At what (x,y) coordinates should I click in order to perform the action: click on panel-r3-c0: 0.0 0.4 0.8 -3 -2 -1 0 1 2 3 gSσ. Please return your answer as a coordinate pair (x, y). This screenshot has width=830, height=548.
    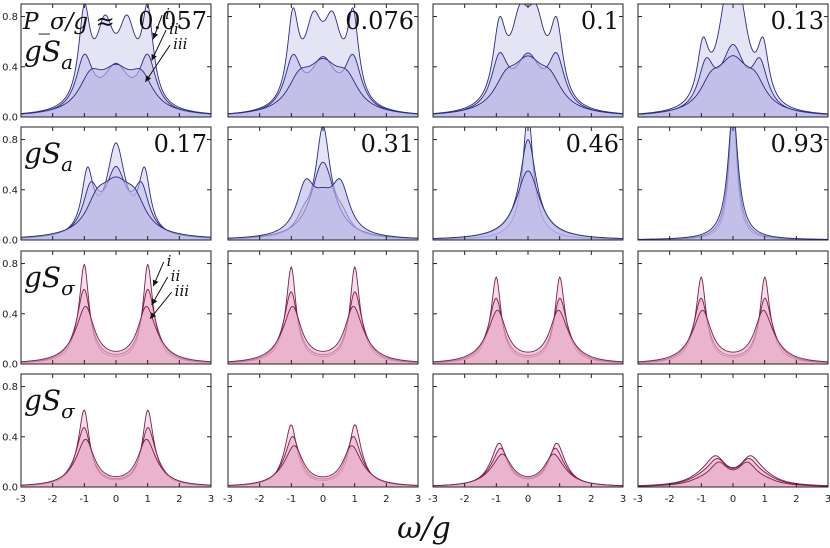
    Looking at the image, I should click on (108, 439).